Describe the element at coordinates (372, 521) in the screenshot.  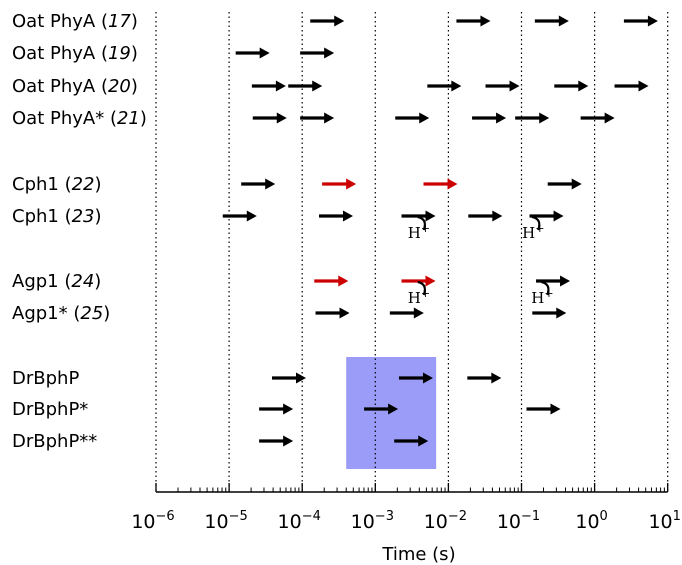
I see `x-tick-label: 10⁻³` at that location.